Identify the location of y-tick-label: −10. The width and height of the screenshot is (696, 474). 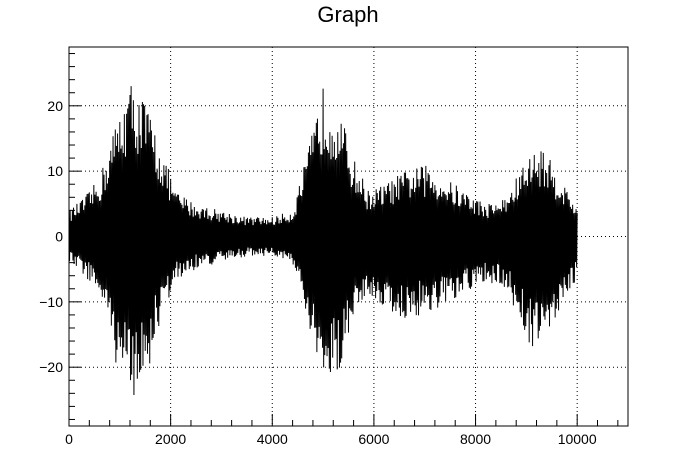
(51, 302).